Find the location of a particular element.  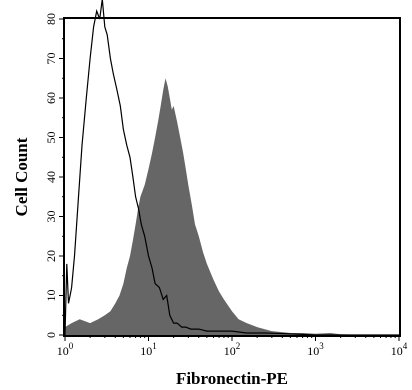

y-tick-label: 60 is located at coordinates (51, 98).